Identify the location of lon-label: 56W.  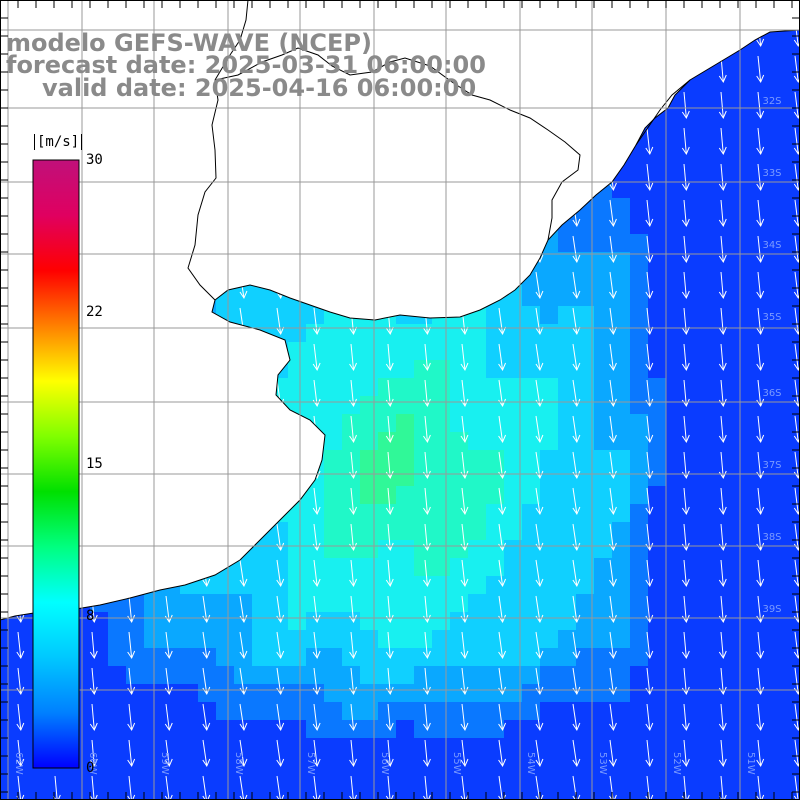
(384, 763).